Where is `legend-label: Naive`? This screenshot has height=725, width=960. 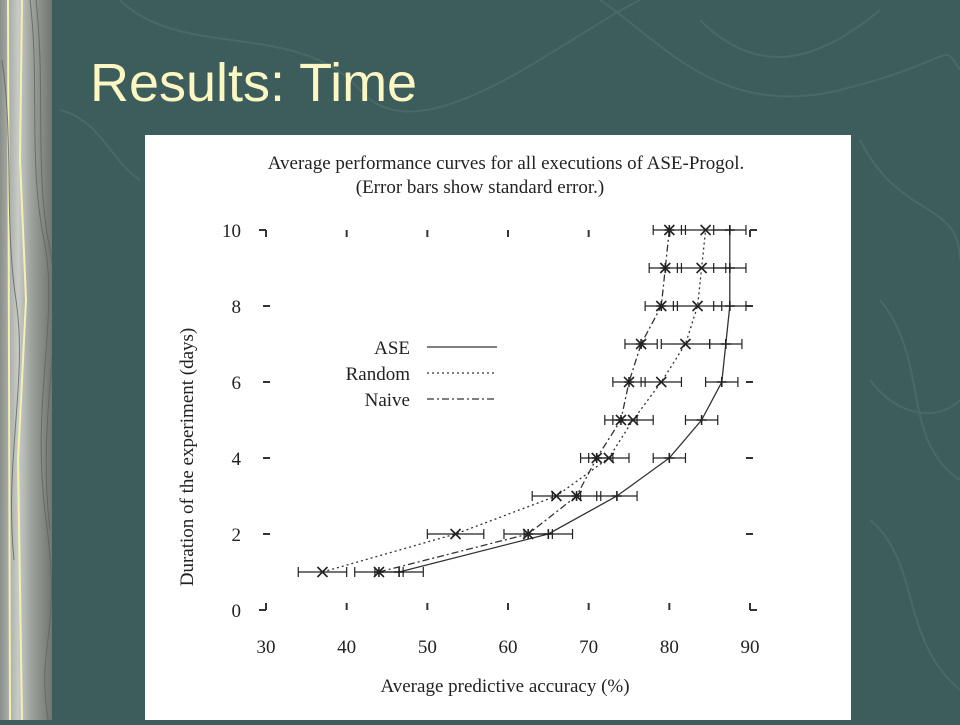 legend-label: Naive is located at coordinates (387, 400).